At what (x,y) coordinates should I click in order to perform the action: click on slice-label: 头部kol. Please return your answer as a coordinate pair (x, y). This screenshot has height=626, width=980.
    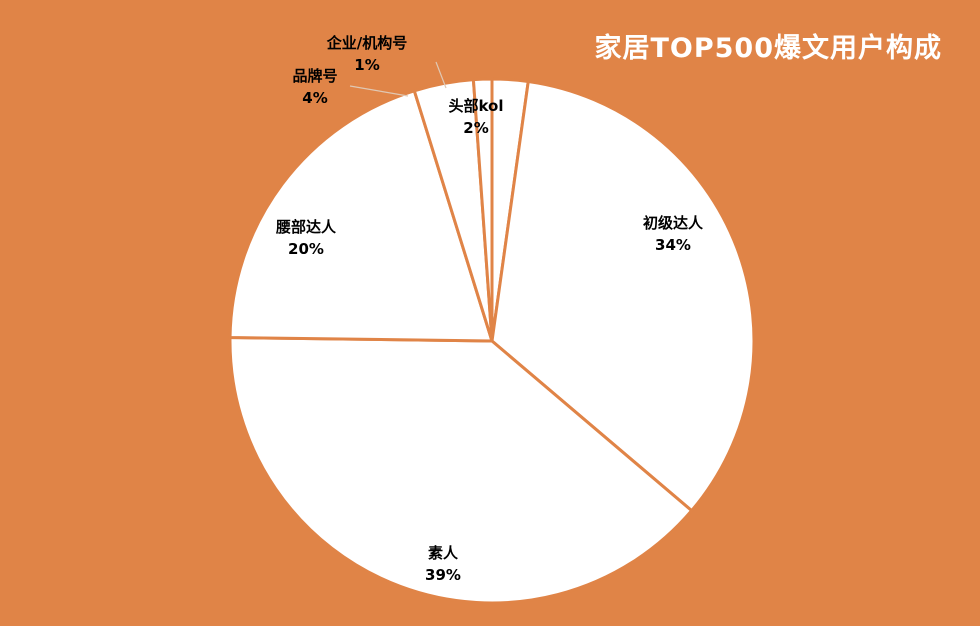
    Looking at the image, I should click on (475, 106).